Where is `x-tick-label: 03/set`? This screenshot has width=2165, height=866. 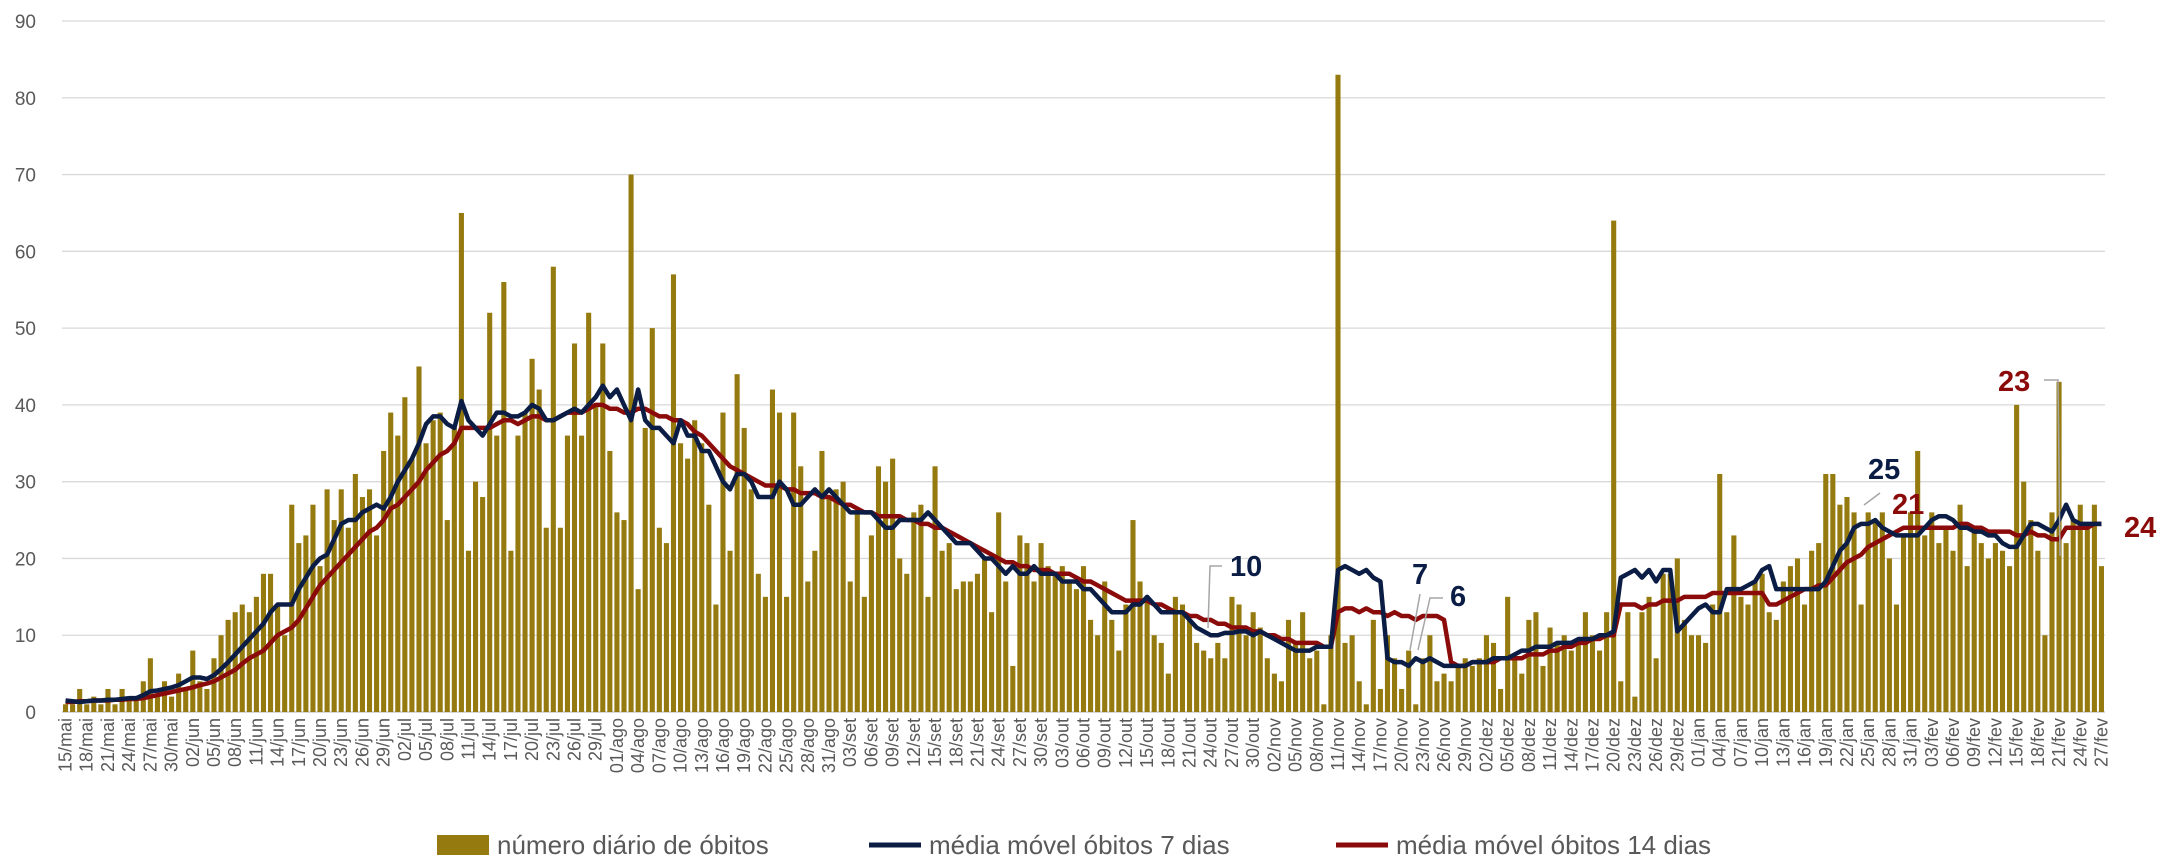 x-tick-label: 03/set is located at coordinates (850, 742).